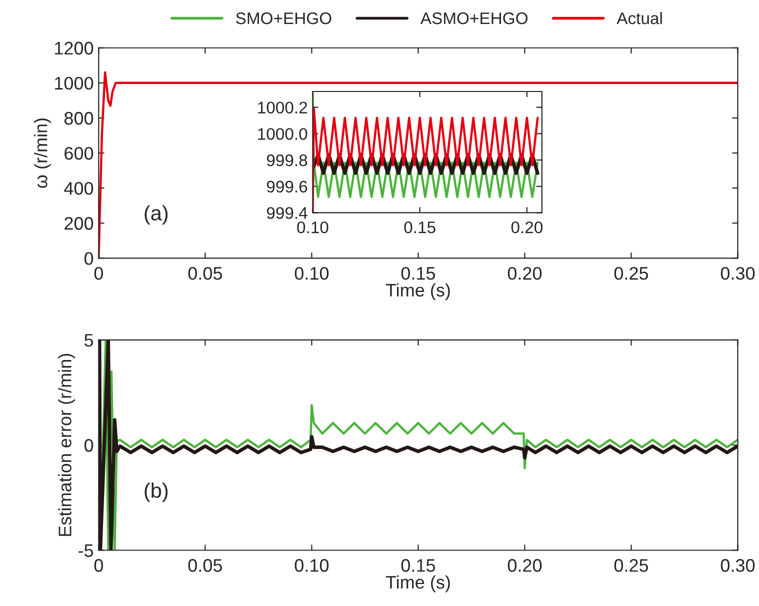 The width and height of the screenshot is (759, 606). I want to click on y-tick-label: 999.4, so click(287, 213).